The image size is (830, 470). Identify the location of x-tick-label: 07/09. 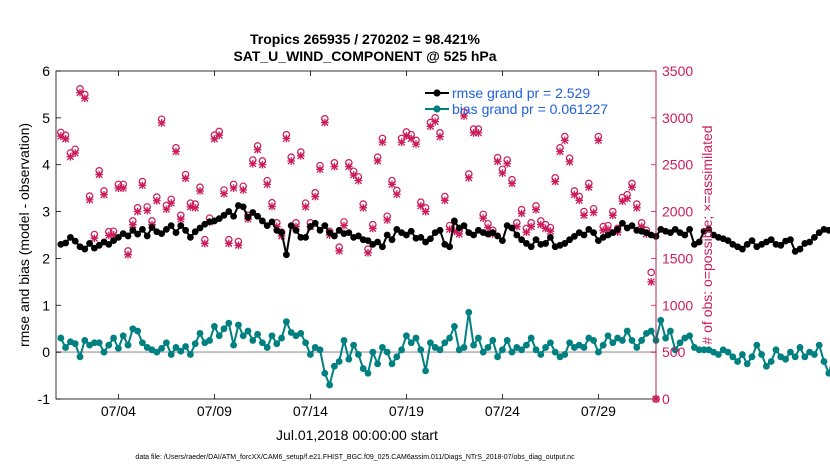
(214, 411).